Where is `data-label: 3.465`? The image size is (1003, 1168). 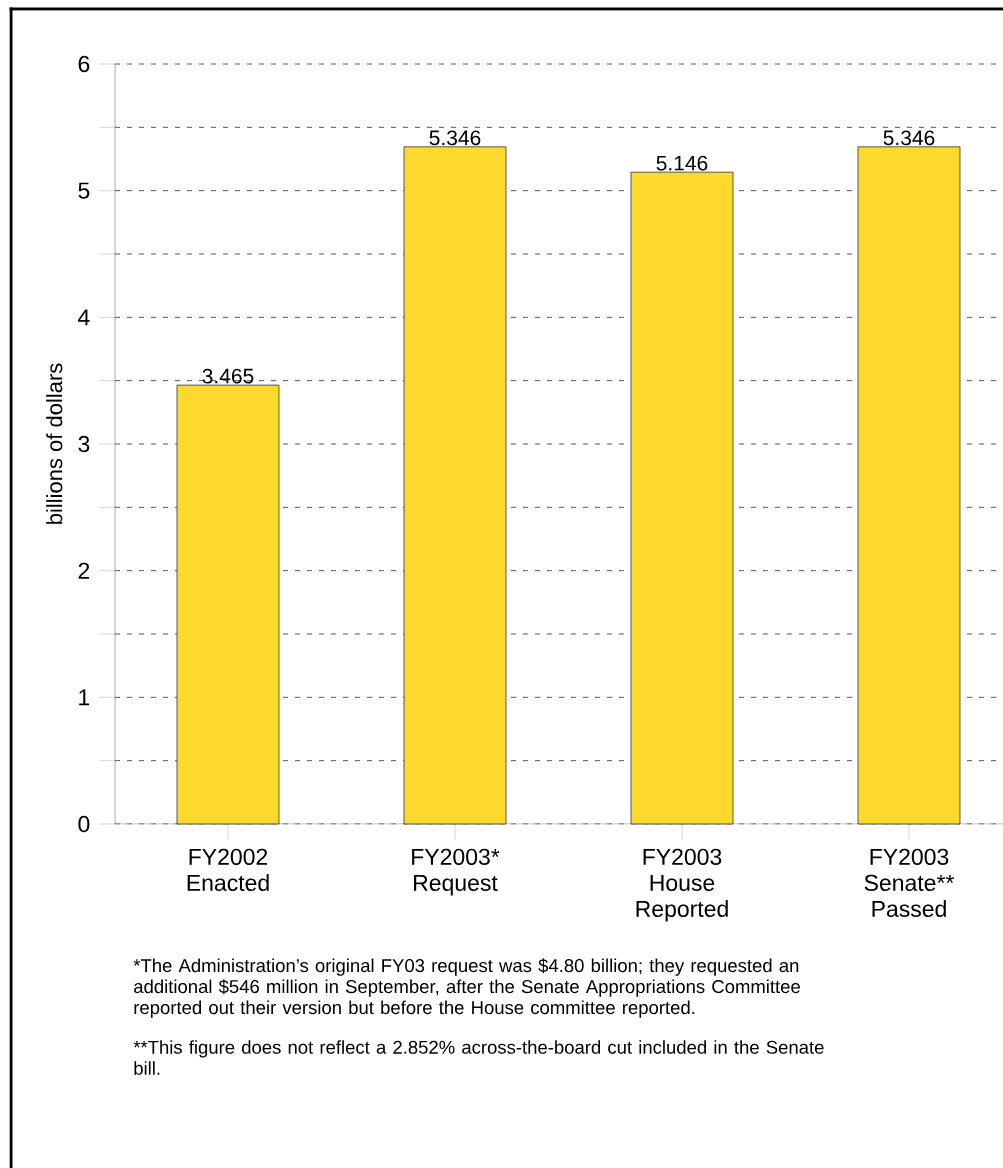
data-label: 3.465 is located at coordinates (228, 376).